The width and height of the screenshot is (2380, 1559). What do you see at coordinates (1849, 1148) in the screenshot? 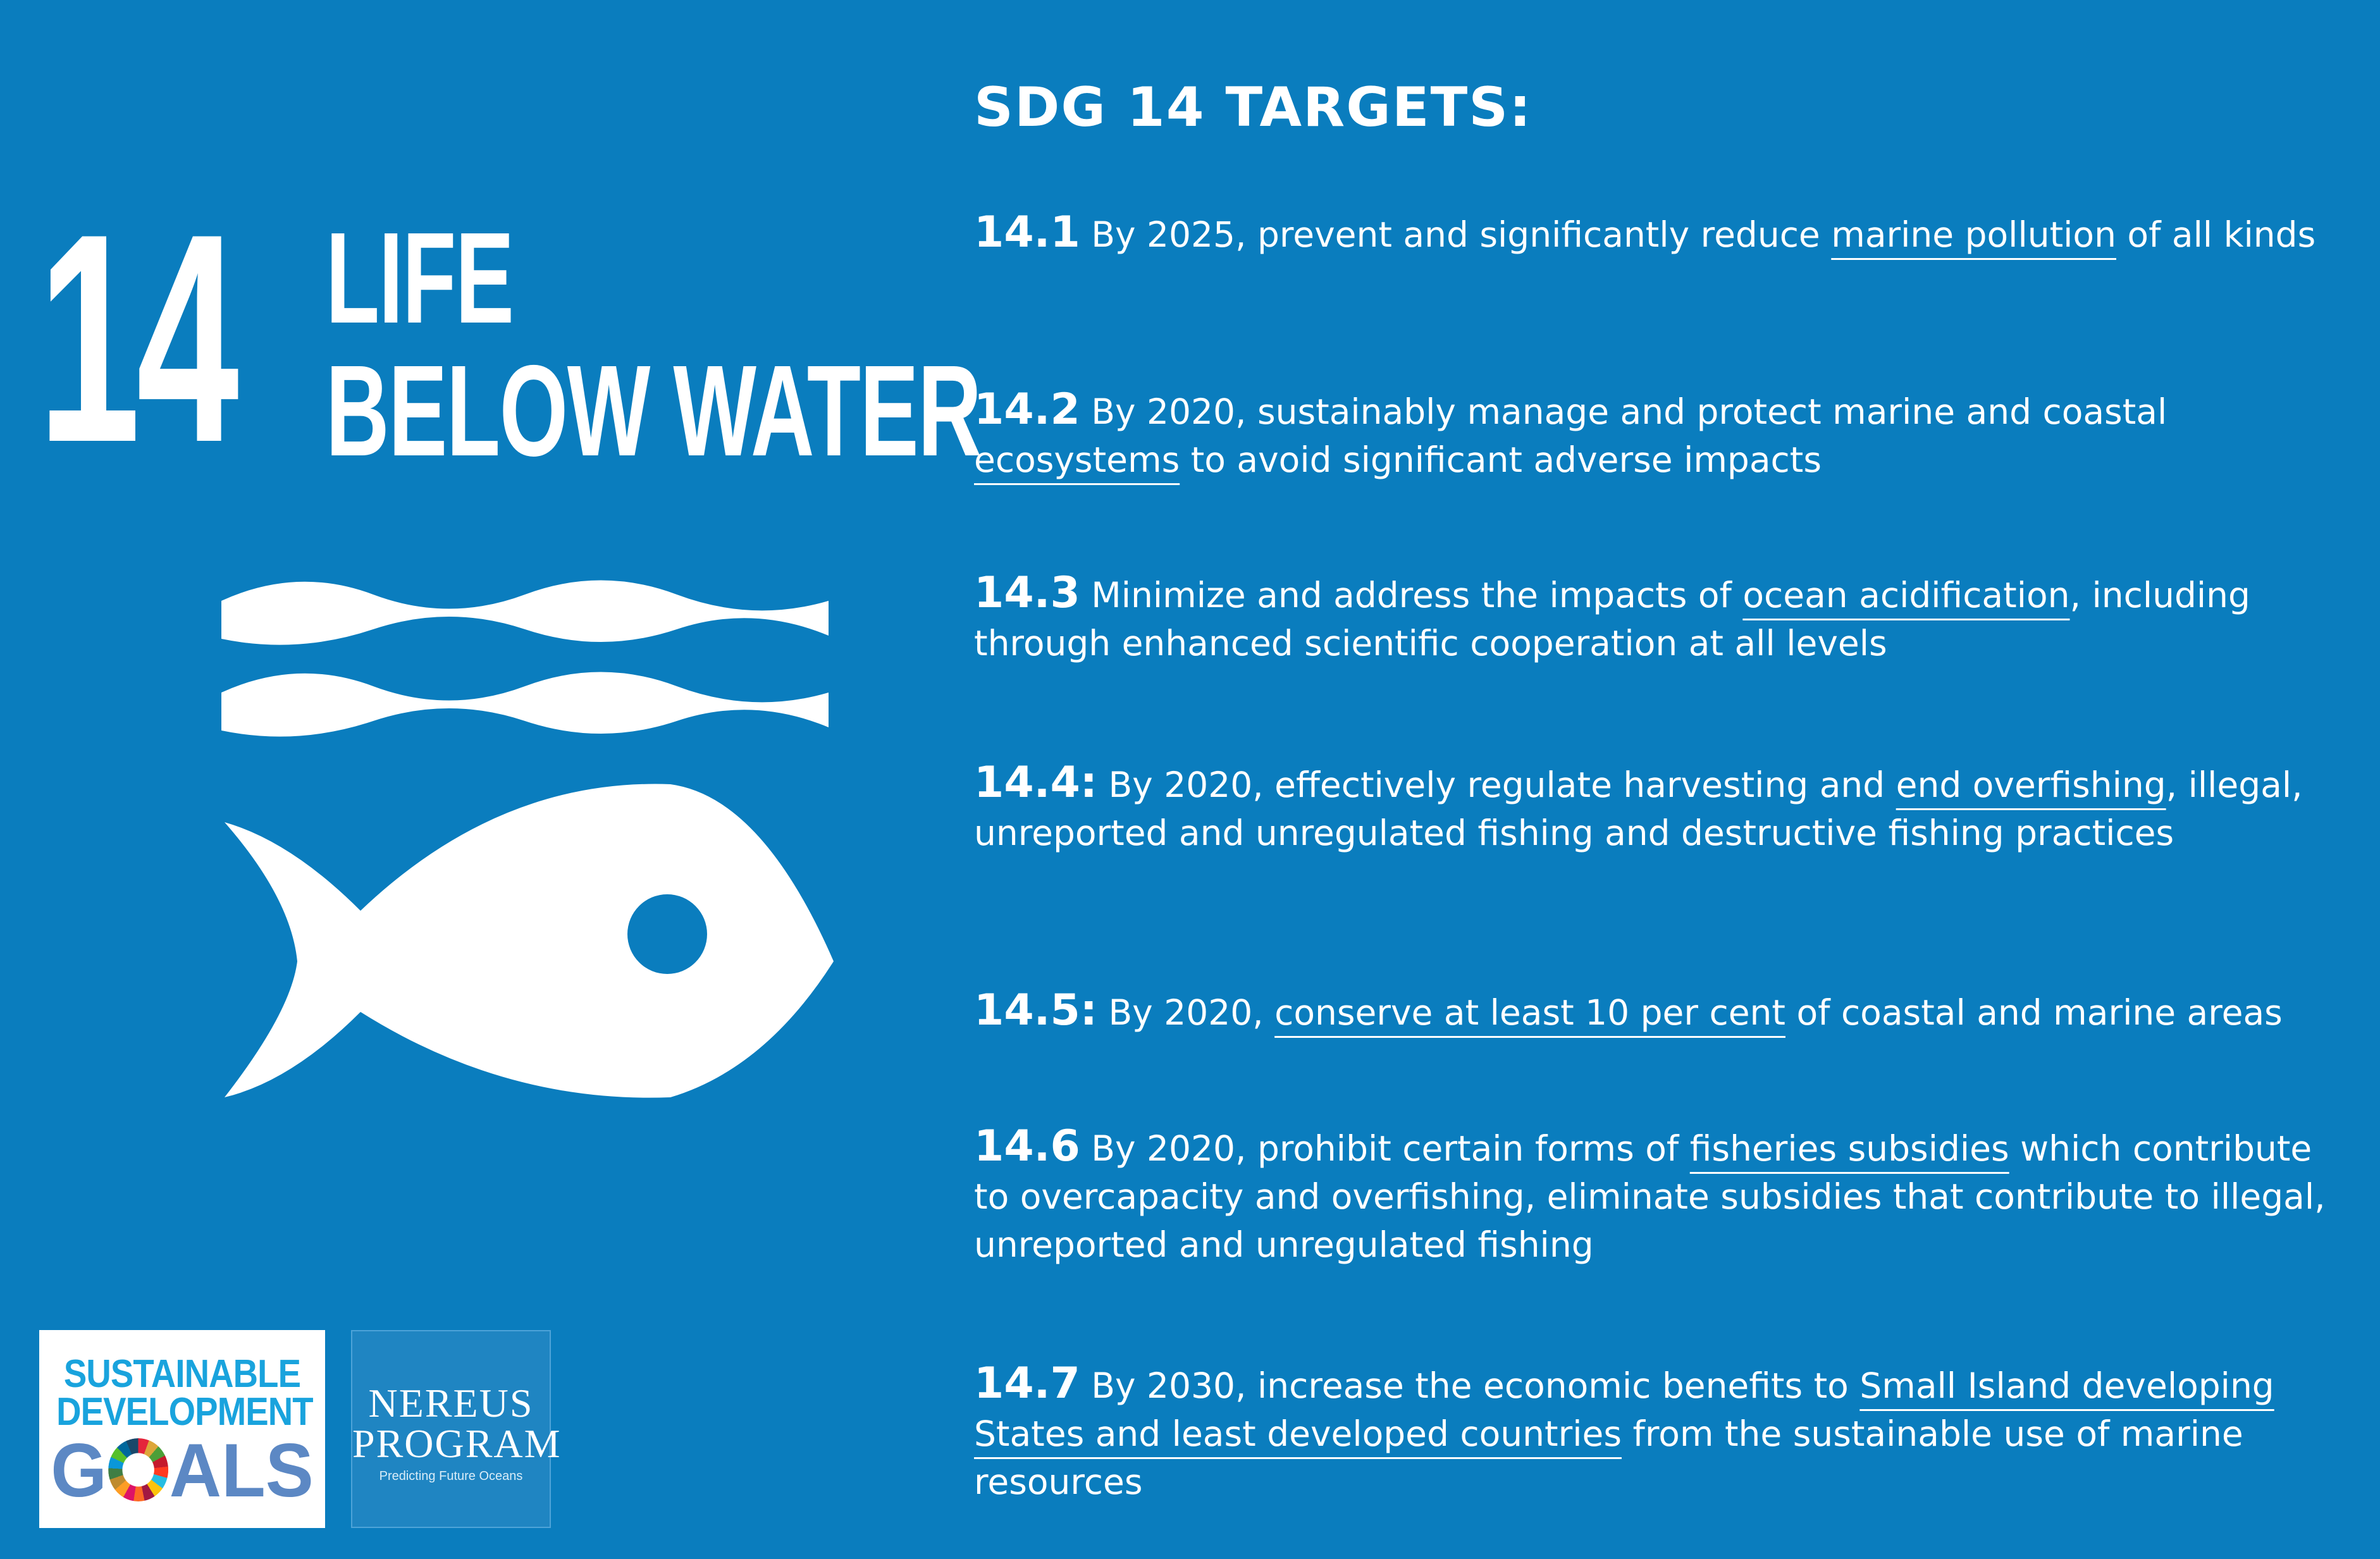
I see `target-link-fisheries-subsidies: fisheries subsidies` at bounding box center [1849, 1148].